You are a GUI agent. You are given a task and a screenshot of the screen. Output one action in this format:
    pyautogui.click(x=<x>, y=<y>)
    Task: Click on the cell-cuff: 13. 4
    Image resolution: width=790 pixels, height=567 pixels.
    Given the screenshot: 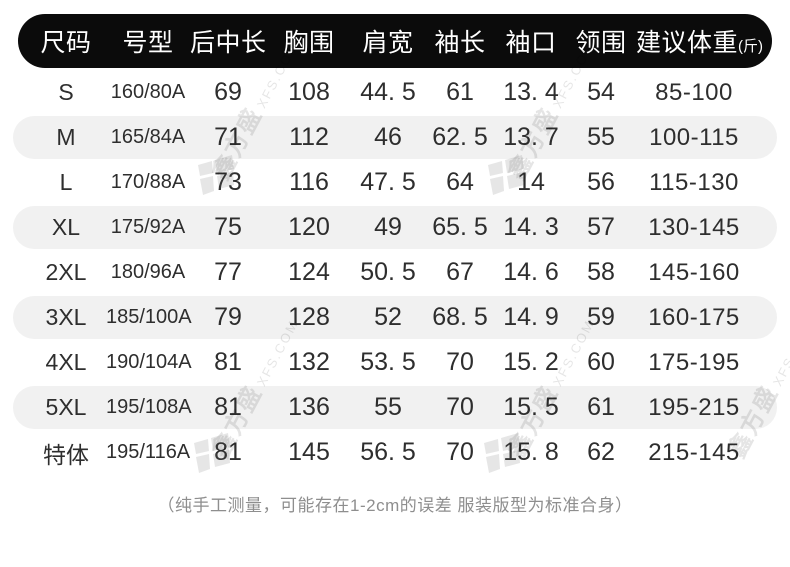 What is the action you would take?
    pyautogui.click(x=531, y=92)
    